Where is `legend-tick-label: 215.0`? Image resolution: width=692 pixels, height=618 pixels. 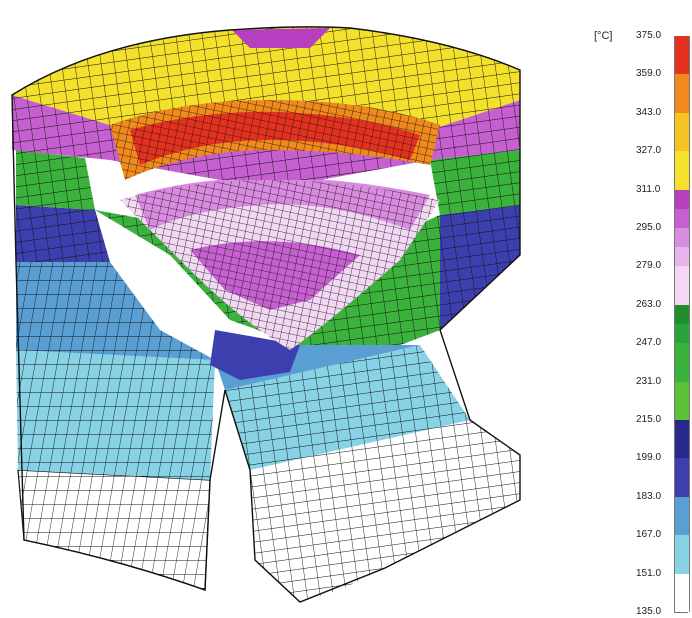
legend-tick-label: 215.0 is located at coordinates (649, 419).